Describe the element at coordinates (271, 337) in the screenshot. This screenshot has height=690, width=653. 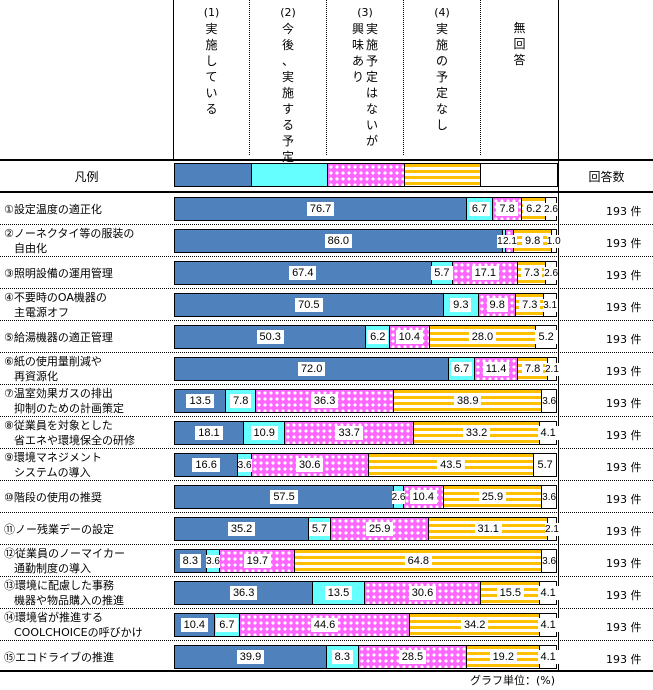
I see `bar-segment-1: 50.3` at that location.